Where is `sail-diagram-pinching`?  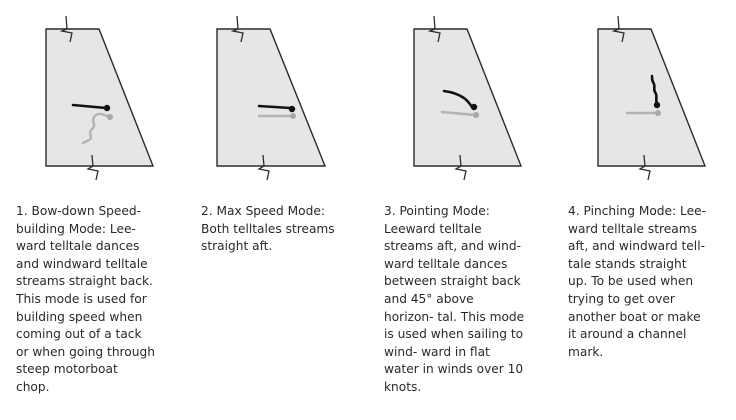
sail-diagram-pinching is located at coordinates (652, 98).